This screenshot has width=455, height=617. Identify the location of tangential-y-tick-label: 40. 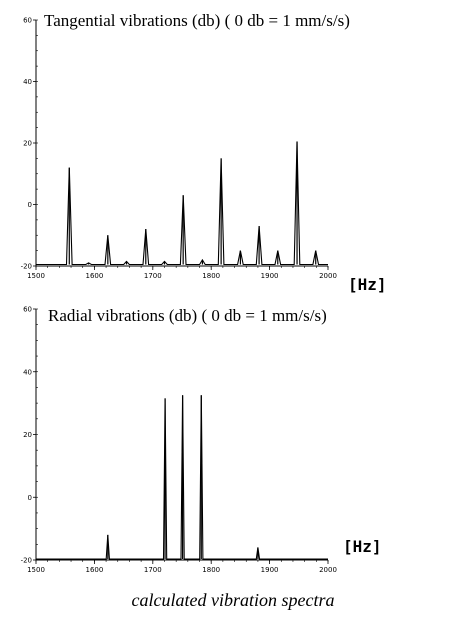
(27, 82).